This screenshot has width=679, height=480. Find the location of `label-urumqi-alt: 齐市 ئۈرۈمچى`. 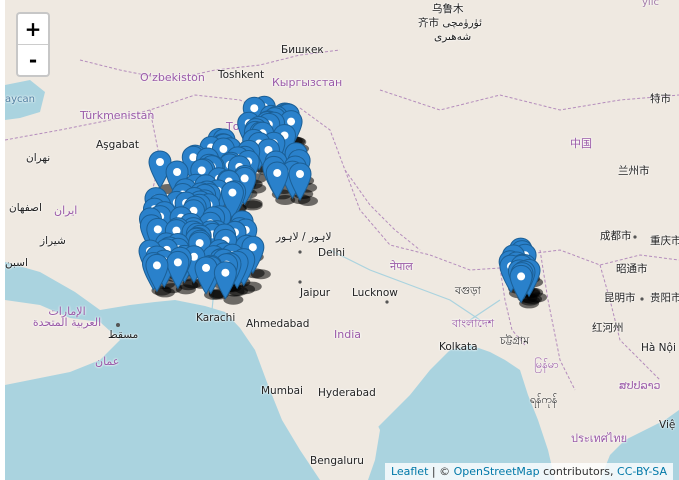

label-urumqi-alt: 齐市 ئۈرۈمچى is located at coordinates (450, 23).